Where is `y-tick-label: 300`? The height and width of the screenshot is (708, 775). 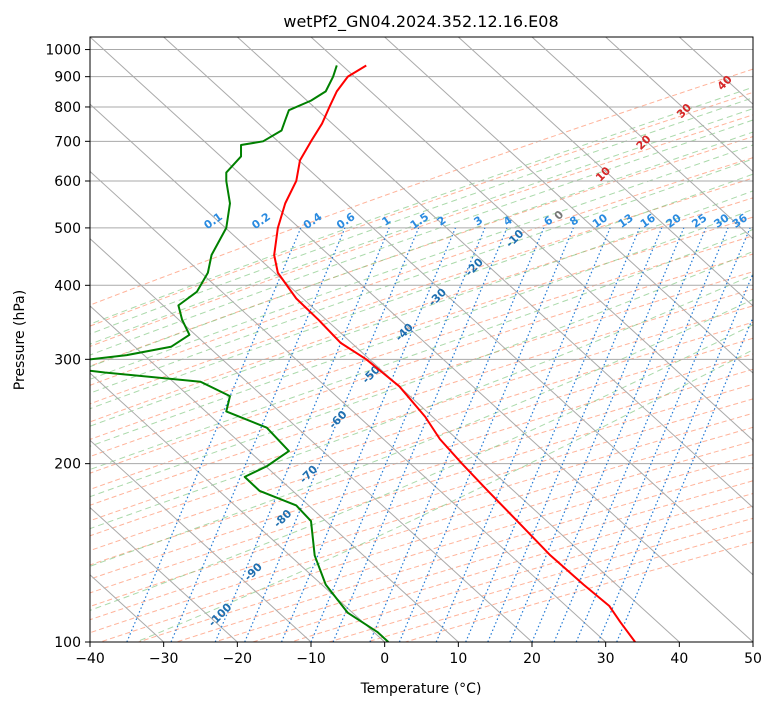
y-tick-label: 300 is located at coordinates (67, 360).